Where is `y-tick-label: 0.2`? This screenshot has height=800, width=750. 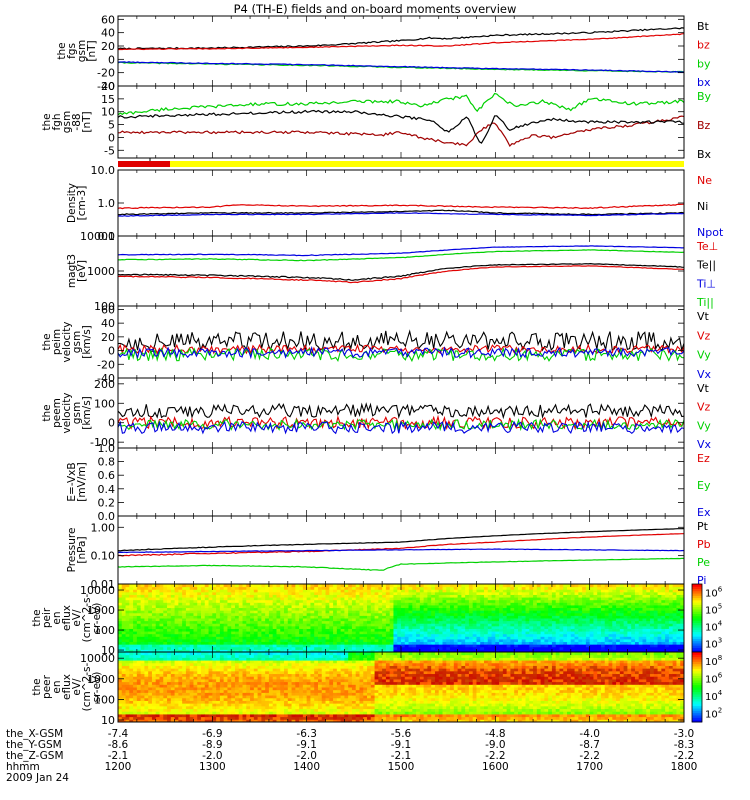
y-tick-label: 0.2 is located at coordinates (107, 502).